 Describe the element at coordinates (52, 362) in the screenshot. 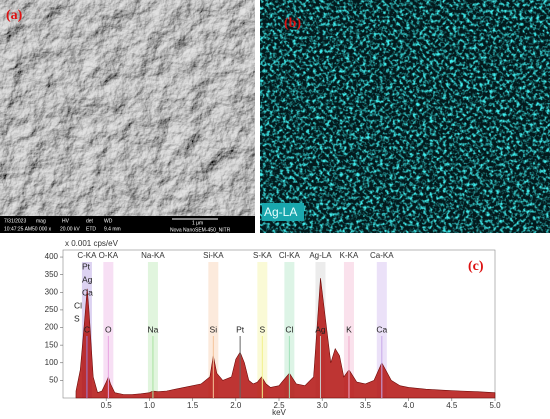

I see `y-tick-label: 100` at that location.